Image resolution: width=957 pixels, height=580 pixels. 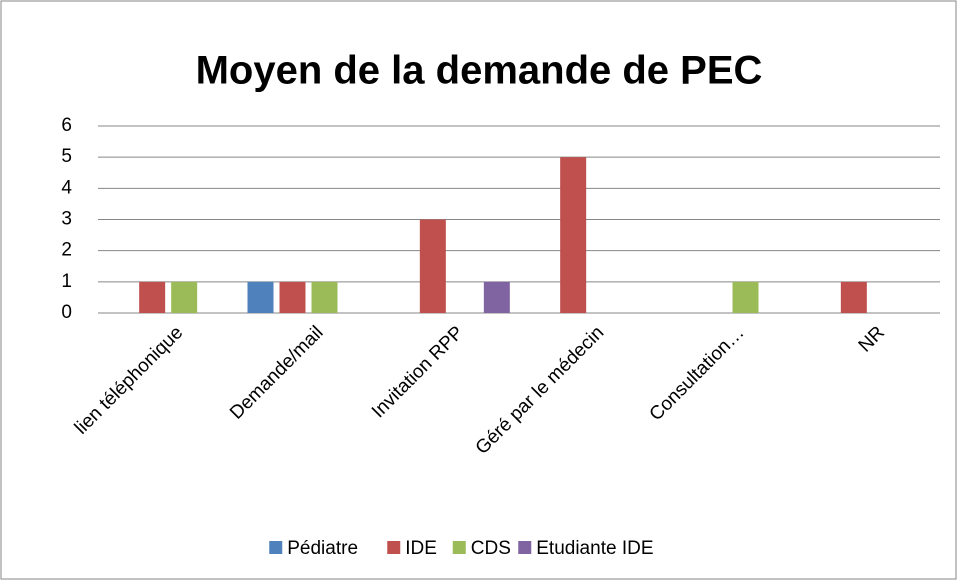 What do you see at coordinates (66, 281) in the screenshot?
I see `y-tick-label: 1` at bounding box center [66, 281].